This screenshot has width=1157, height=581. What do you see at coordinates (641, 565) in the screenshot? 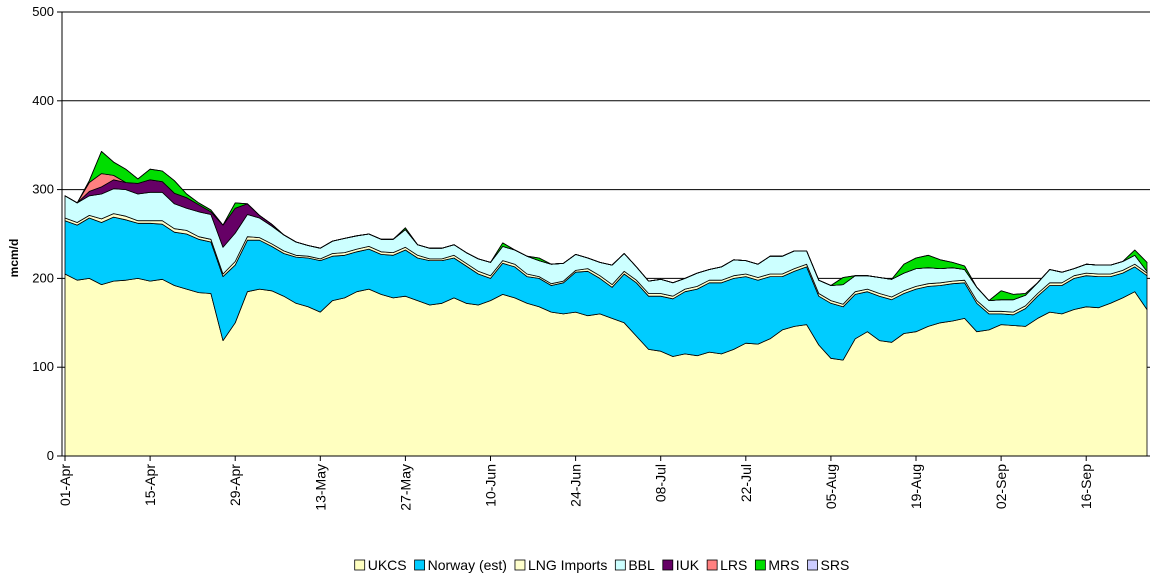
I see `legend-label: BBL` at bounding box center [641, 565].